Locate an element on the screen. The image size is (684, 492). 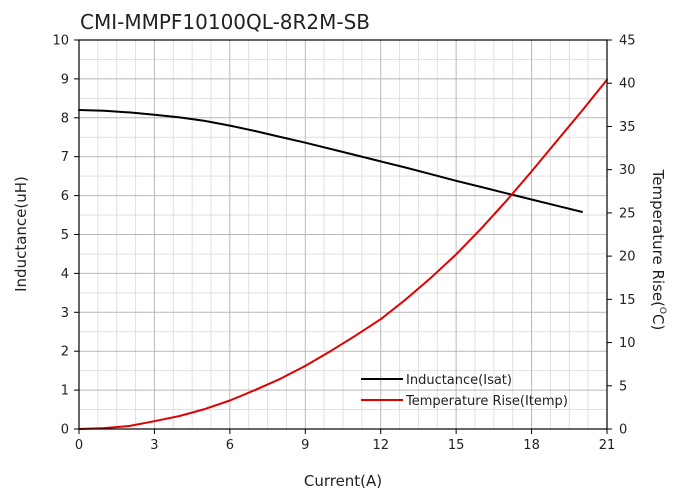
y-right-tick-label: 25 is located at coordinates (627, 213).